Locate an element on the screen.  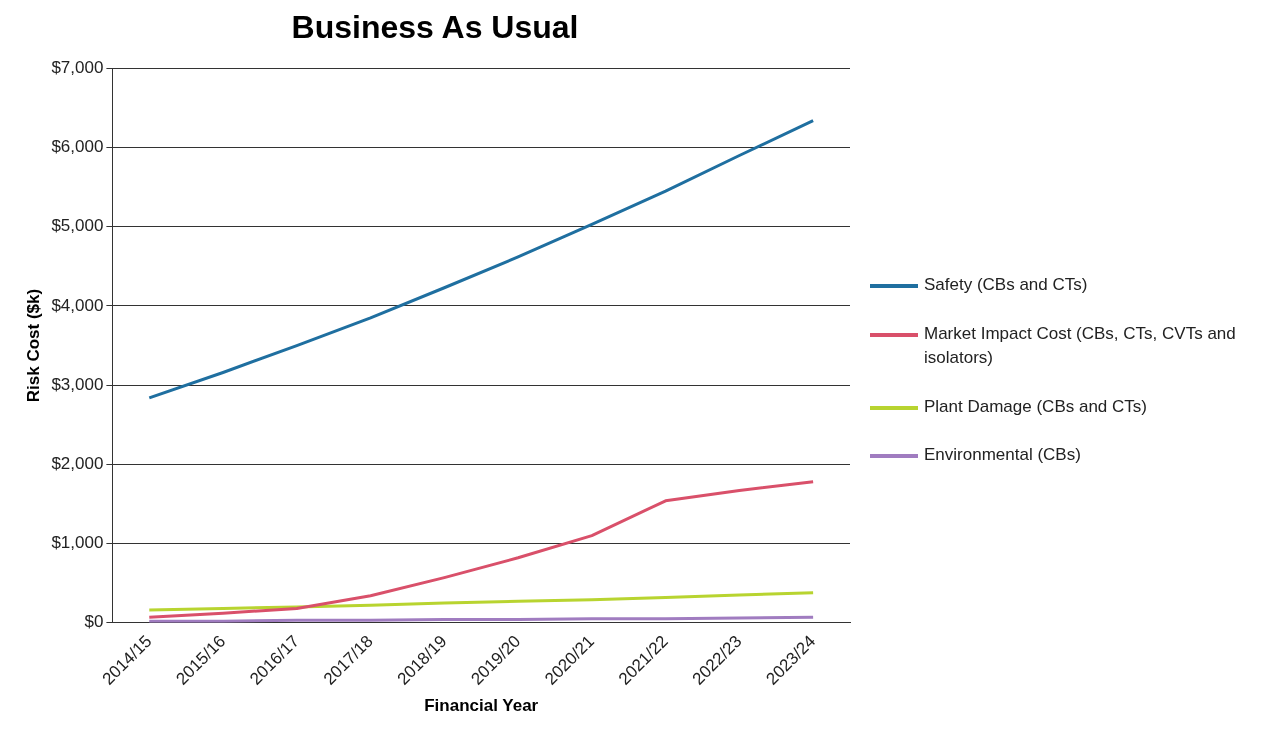
y-tick-label: $5,000 is located at coordinates (77, 226).